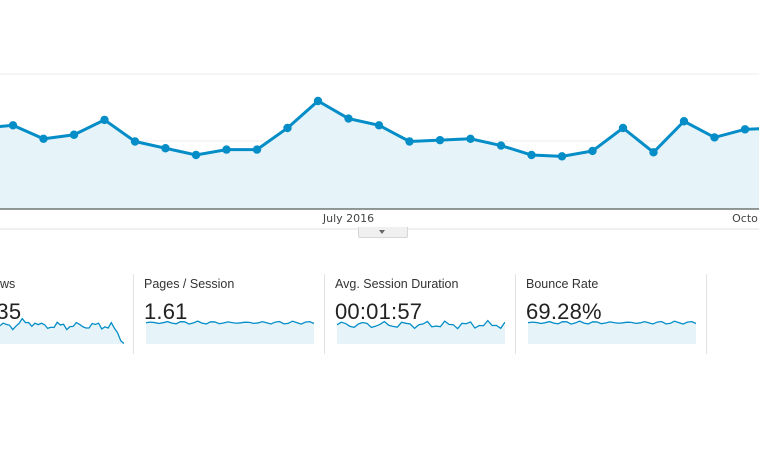 The height and width of the screenshot is (470, 759). I want to click on metric-label: Avg. Session Duration, so click(397, 284).